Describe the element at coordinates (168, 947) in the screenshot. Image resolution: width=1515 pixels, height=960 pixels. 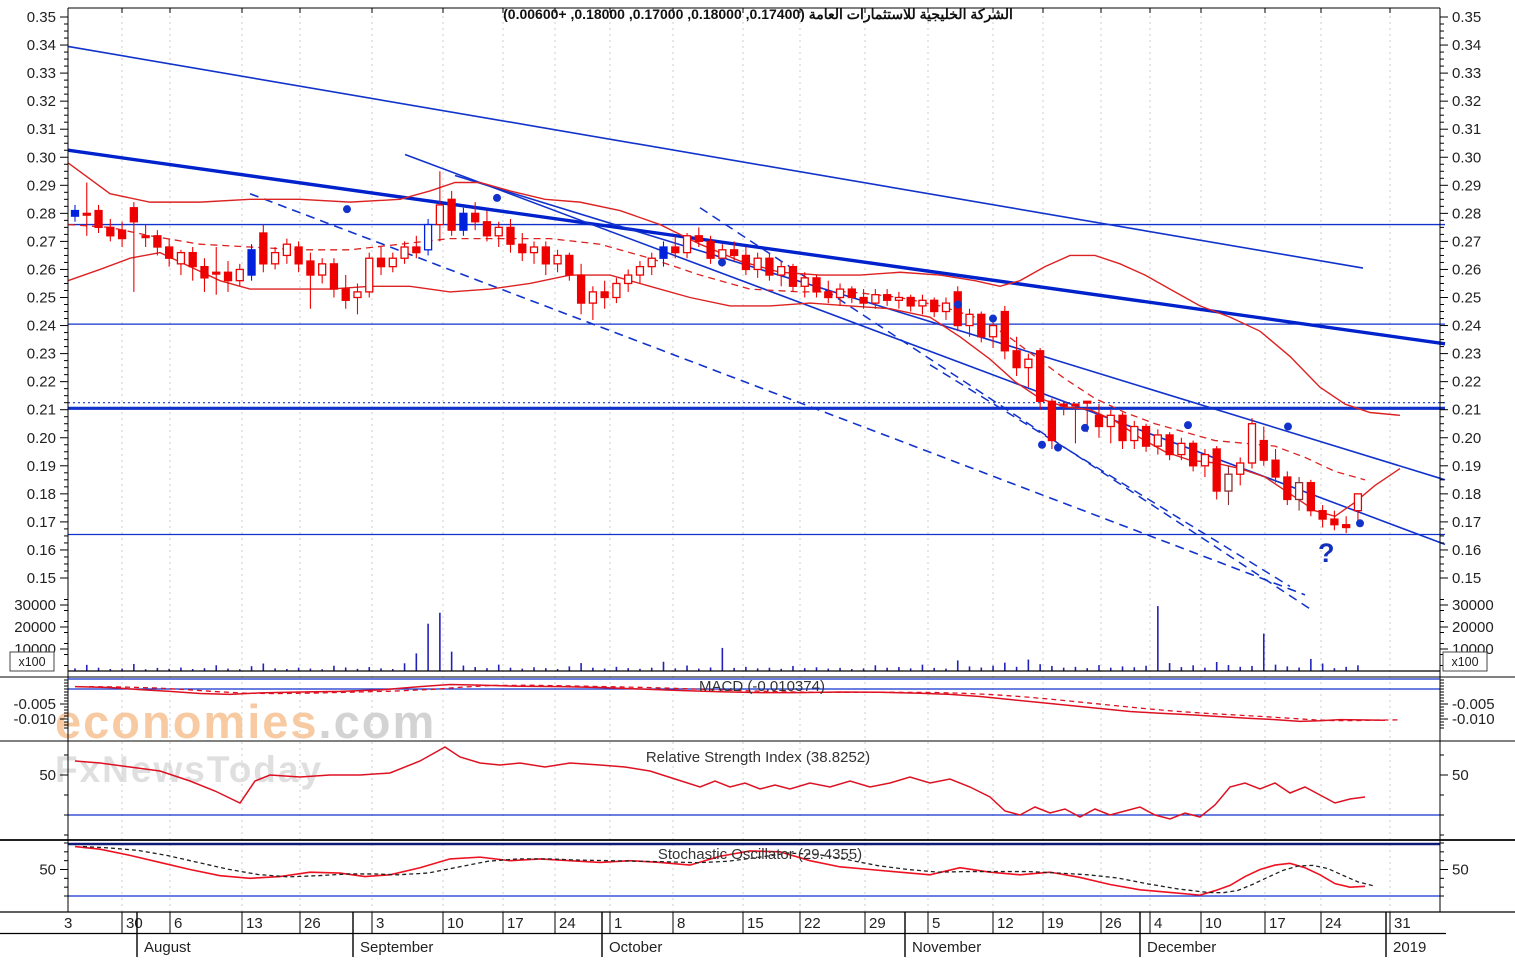
I see `svg-text: August` at that location.